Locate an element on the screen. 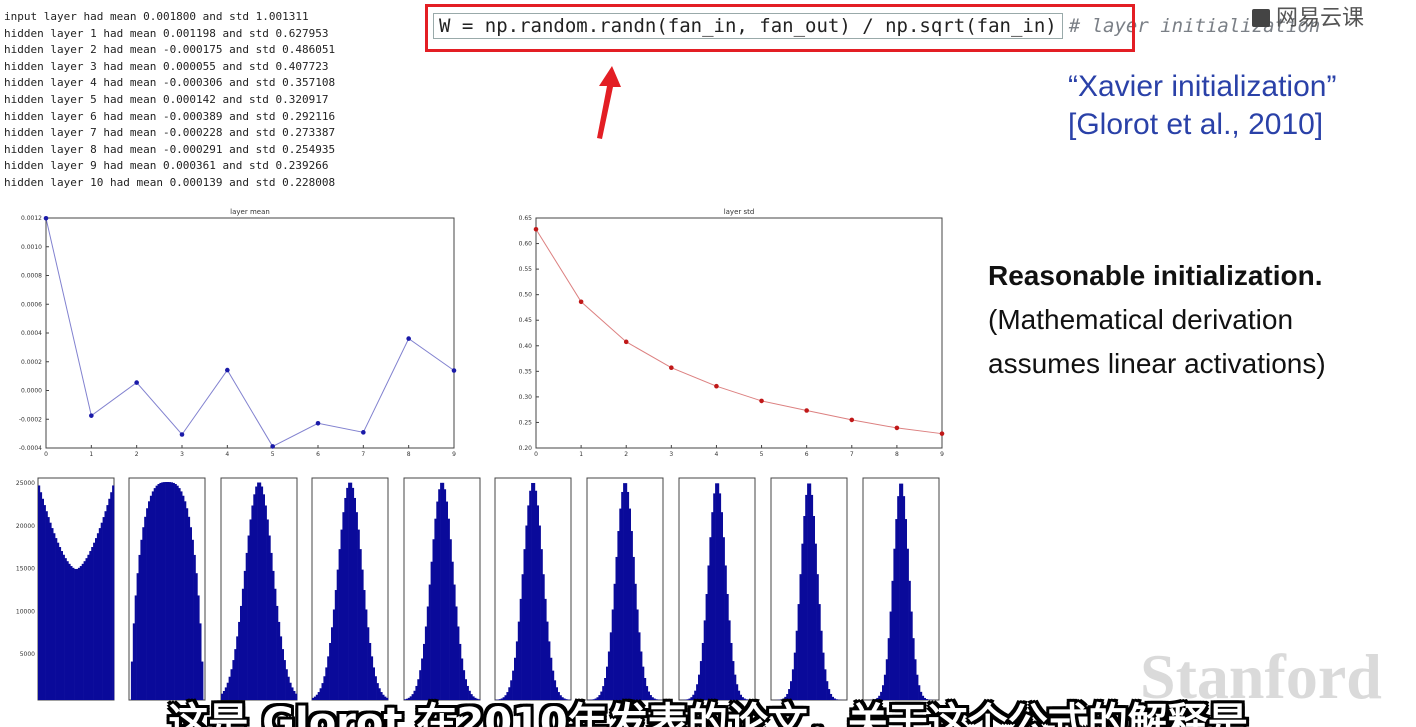 The height and width of the screenshot is (727, 1416). chart-title: layer std is located at coordinates (739, 212).